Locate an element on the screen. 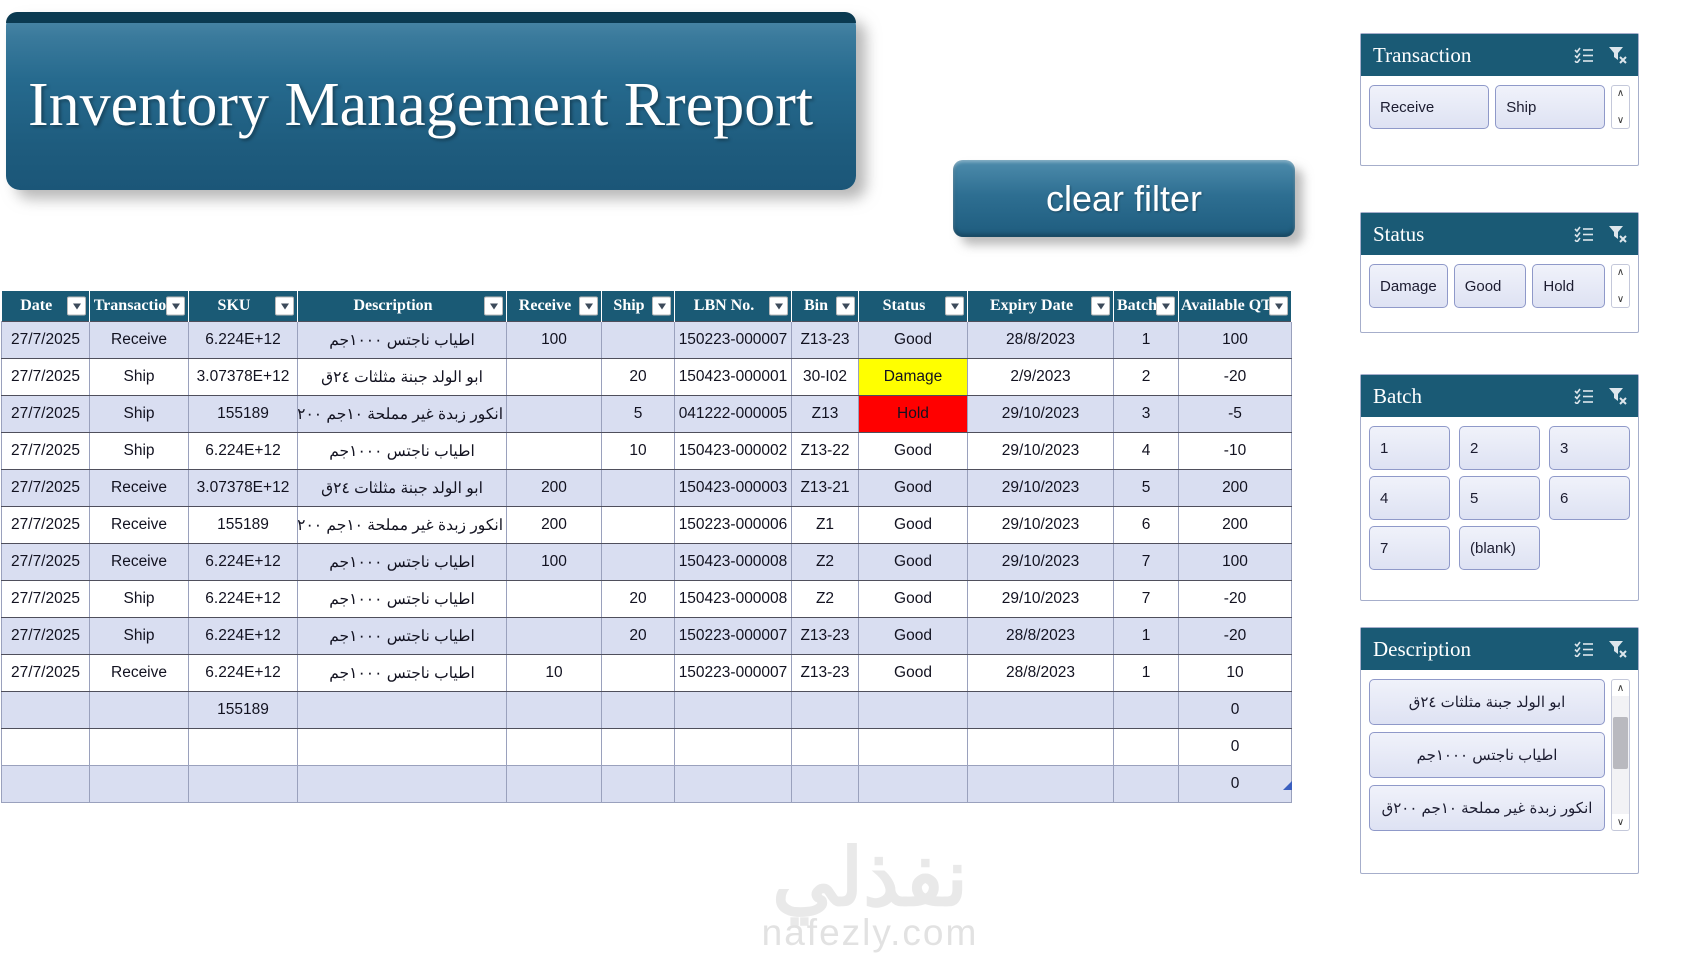 The height and width of the screenshot is (970, 1700). cell-batch: 6 is located at coordinates (1146, 525).